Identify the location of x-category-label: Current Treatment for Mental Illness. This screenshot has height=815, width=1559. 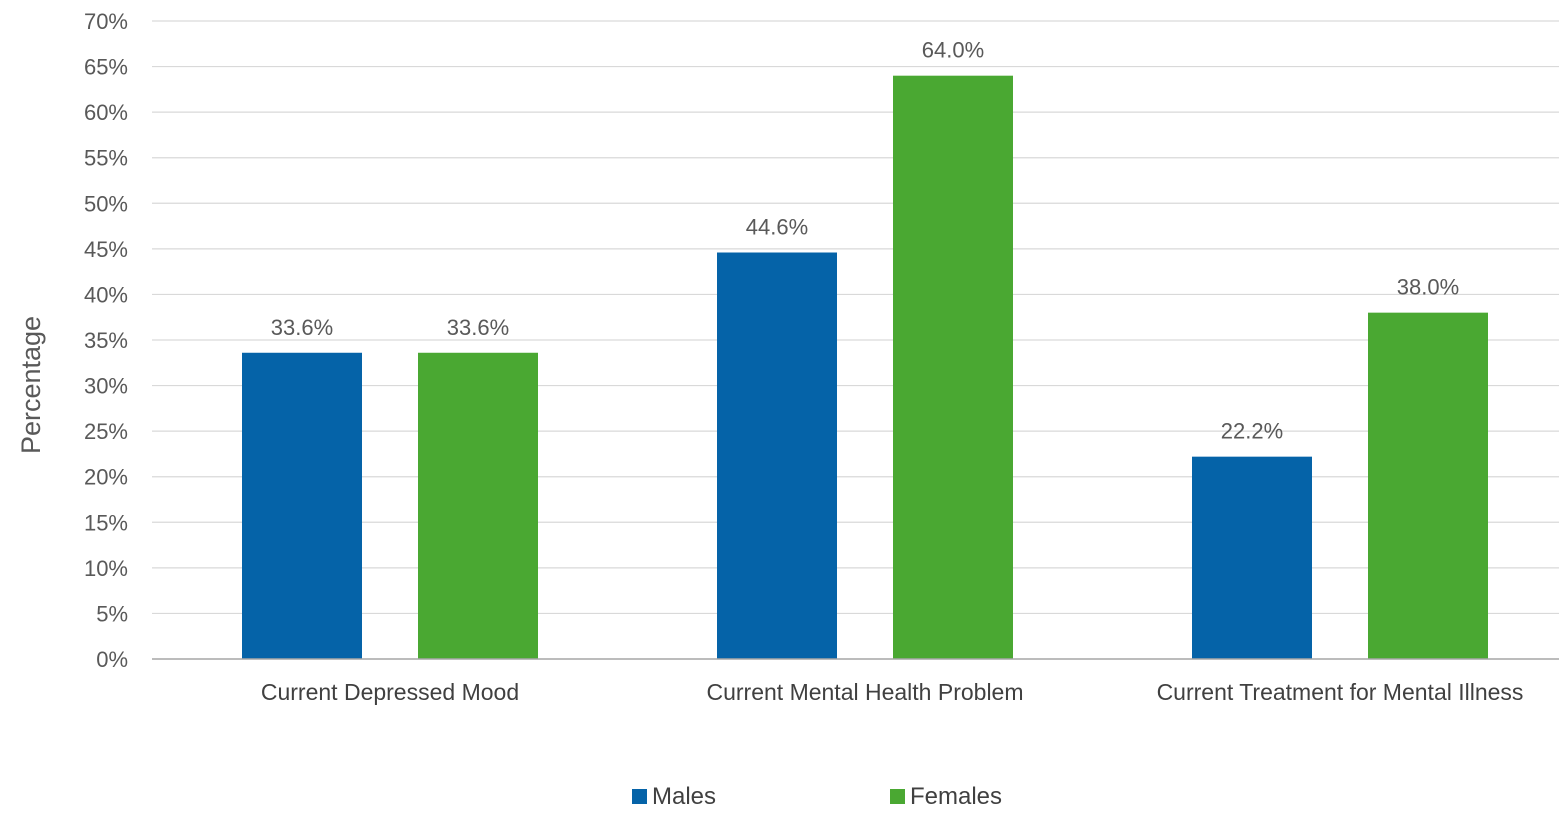
(1340, 692).